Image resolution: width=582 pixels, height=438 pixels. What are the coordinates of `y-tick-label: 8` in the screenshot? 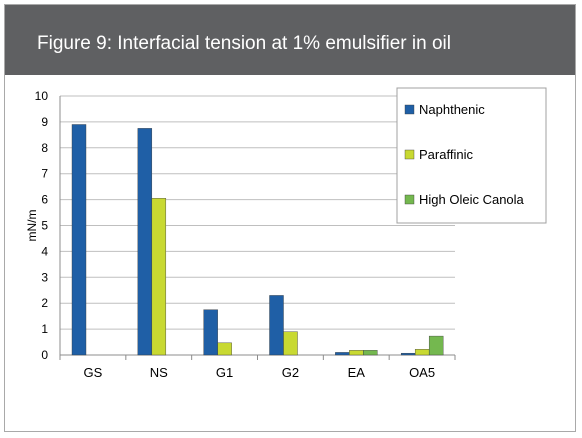 It's located at (44, 148).